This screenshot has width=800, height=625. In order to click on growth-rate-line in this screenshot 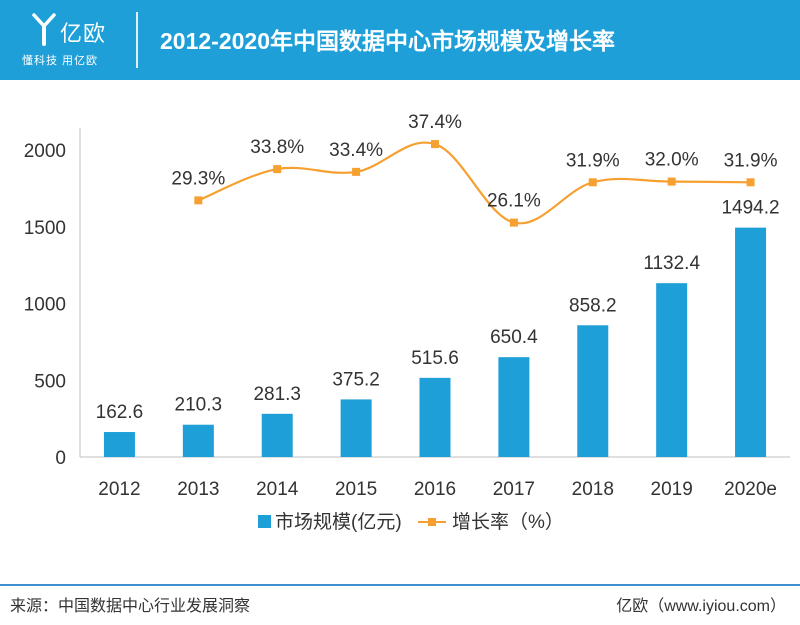, I will do `click(474, 183)`.